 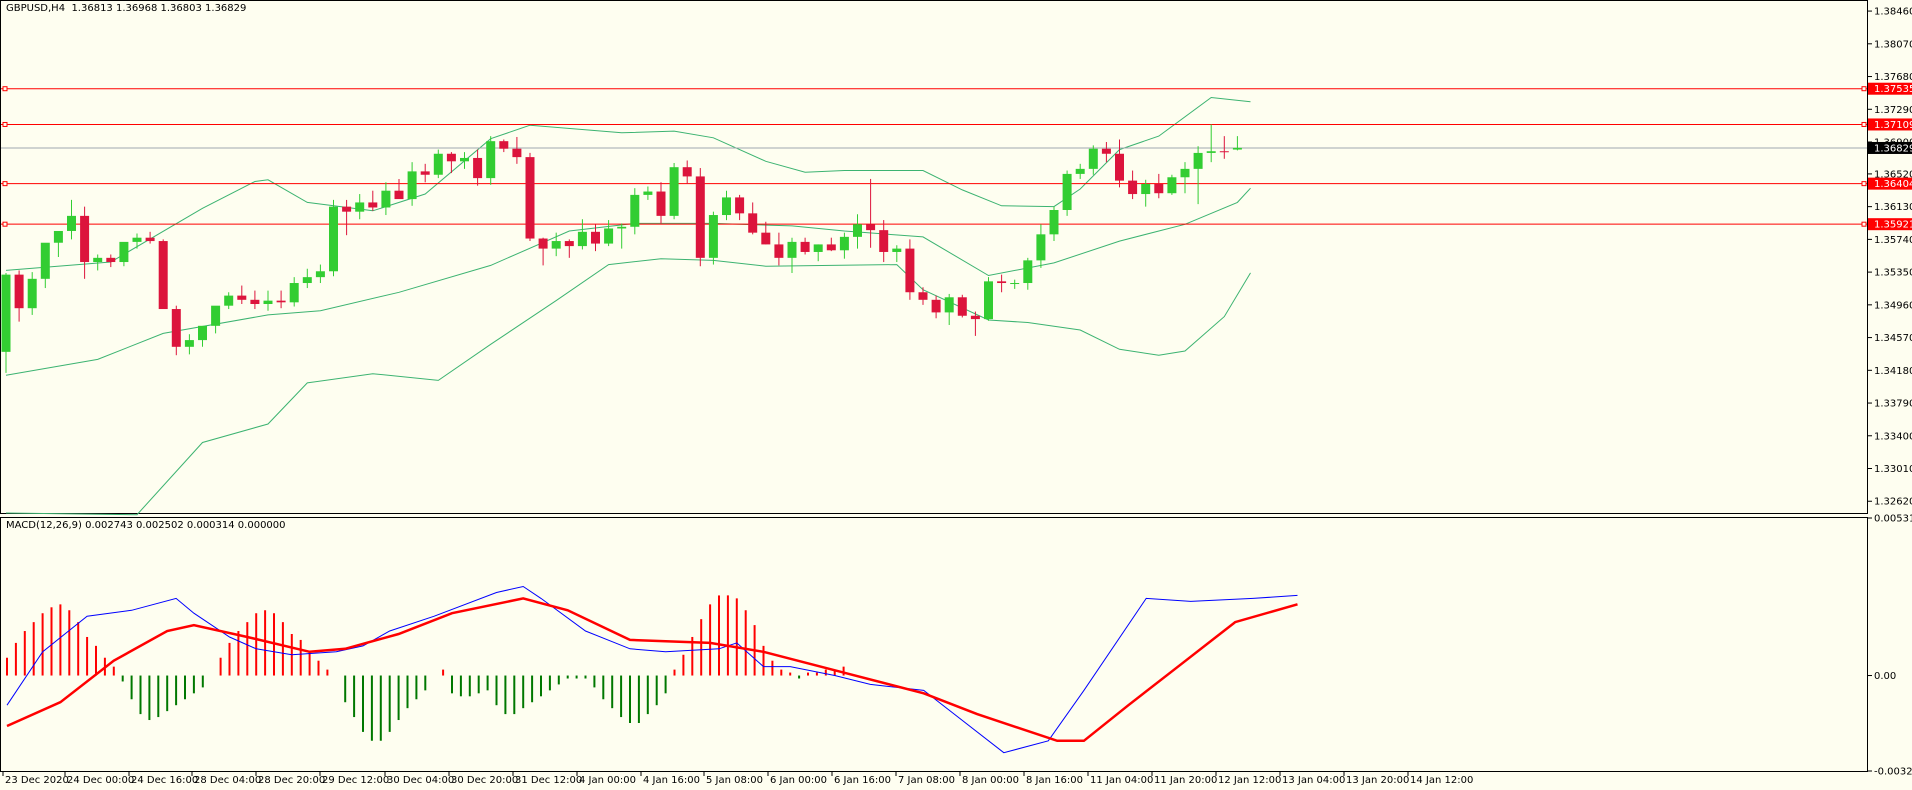 I want to click on price-tick-label: 1.36520, so click(x=1893, y=174).